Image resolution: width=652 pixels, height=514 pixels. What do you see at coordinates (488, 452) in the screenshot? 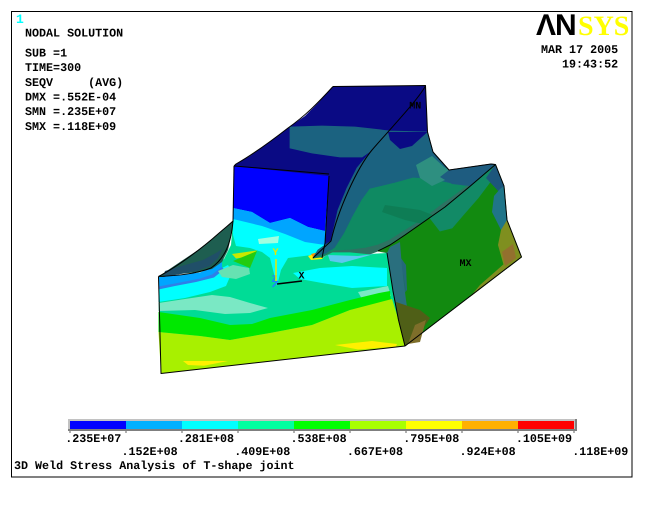
I see `svg-text: .924E+08` at bounding box center [488, 452].